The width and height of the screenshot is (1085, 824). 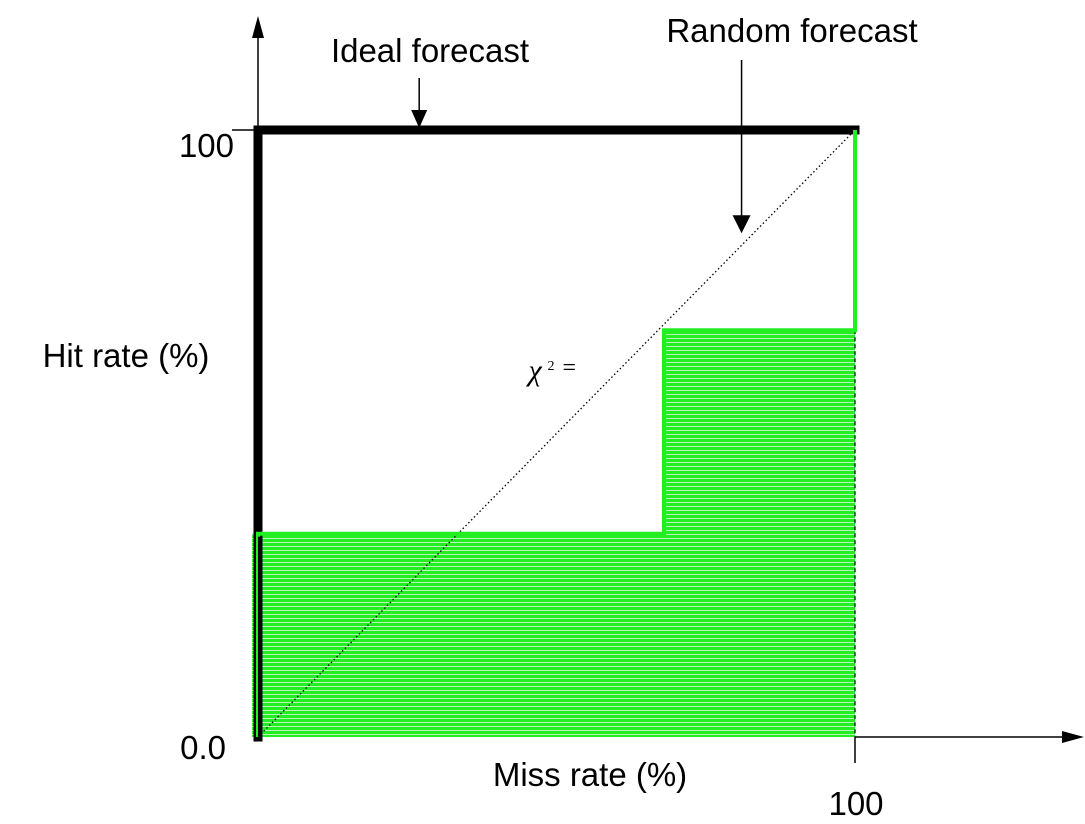 What do you see at coordinates (590, 774) in the screenshot?
I see `x-axis-label: Miss rate (%)` at bounding box center [590, 774].